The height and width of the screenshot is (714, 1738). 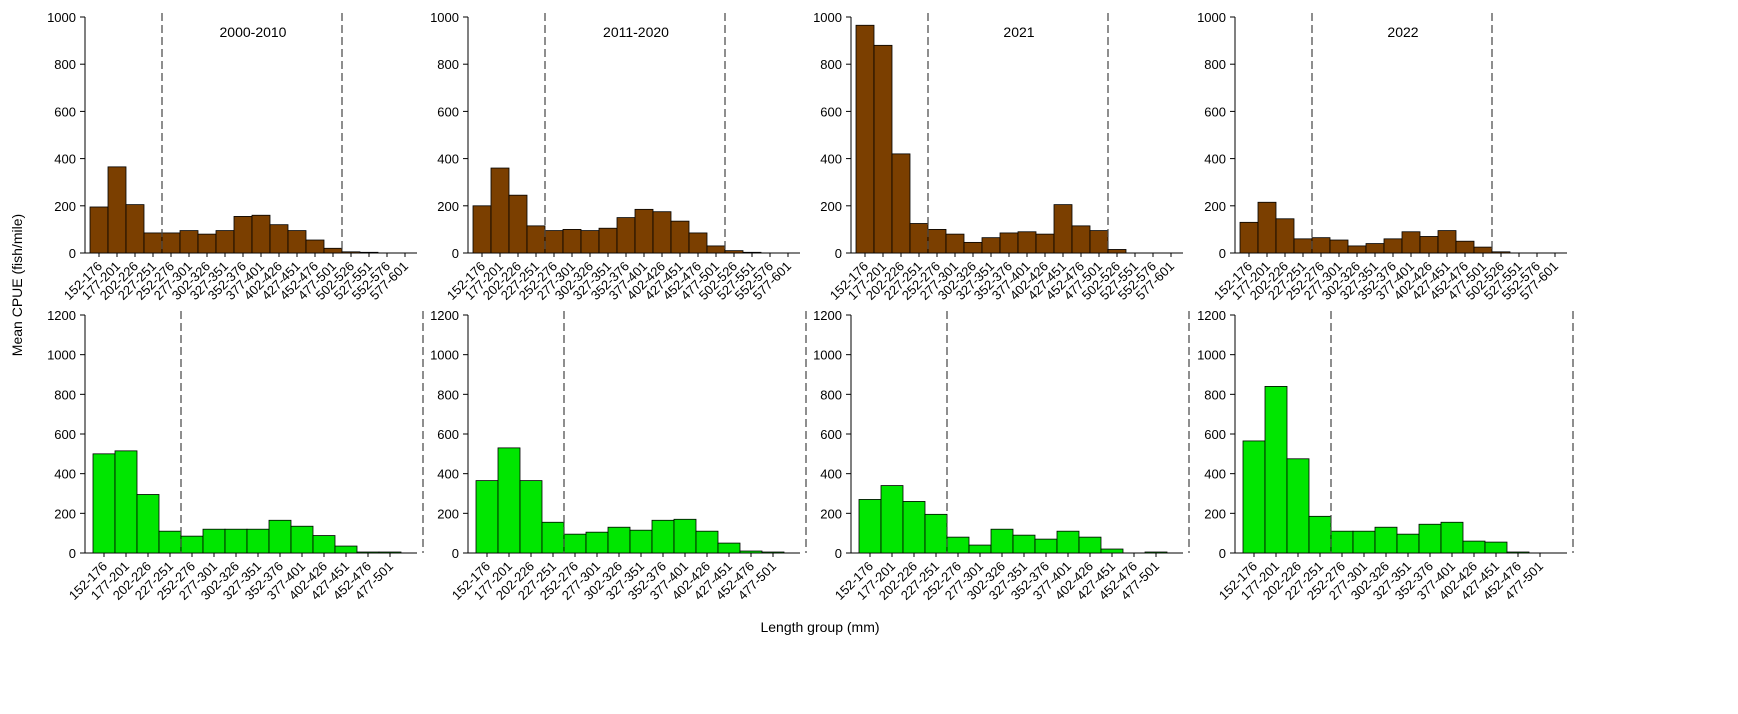 What do you see at coordinates (819, 627) in the screenshot?
I see `x-axis-label: Length group (mm)` at bounding box center [819, 627].